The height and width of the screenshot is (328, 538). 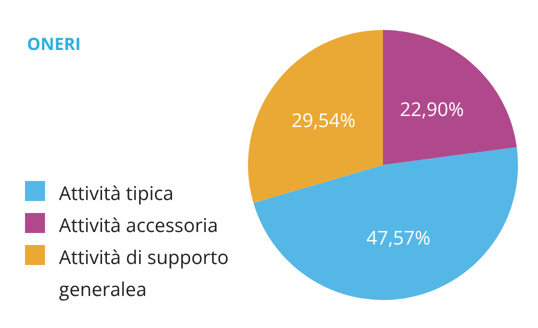 What do you see at coordinates (324, 120) in the screenshot?
I see `data-label: 29,54%` at bounding box center [324, 120].